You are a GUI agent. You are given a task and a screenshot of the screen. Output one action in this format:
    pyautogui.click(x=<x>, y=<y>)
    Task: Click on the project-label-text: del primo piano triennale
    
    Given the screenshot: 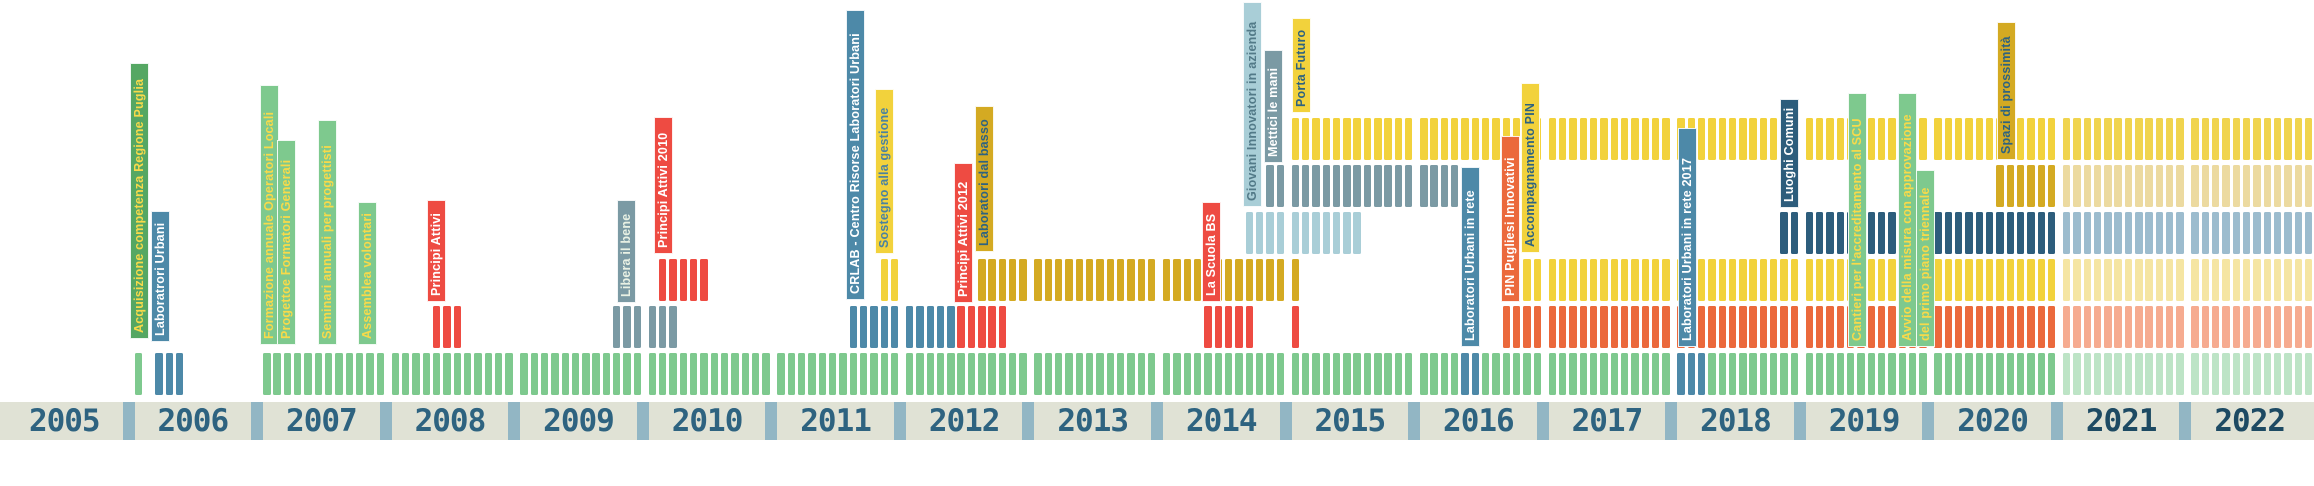 What is the action you would take?
    pyautogui.click(x=1924, y=264)
    